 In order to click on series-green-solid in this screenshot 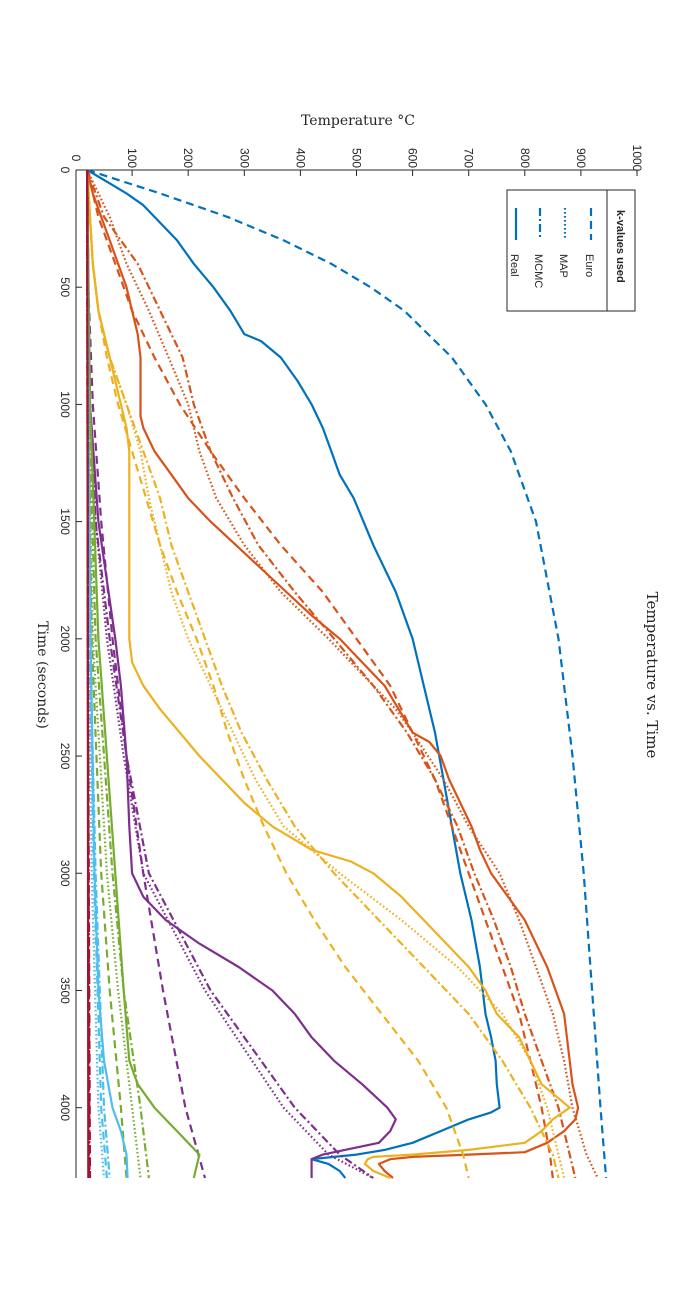, I will do `click(143, 674)`.